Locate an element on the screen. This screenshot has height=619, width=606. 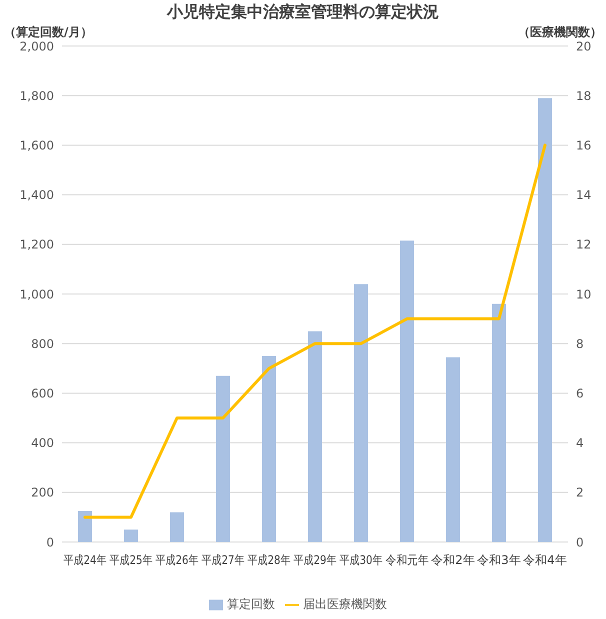
y2-tick-label: 4 is located at coordinates (580, 443).